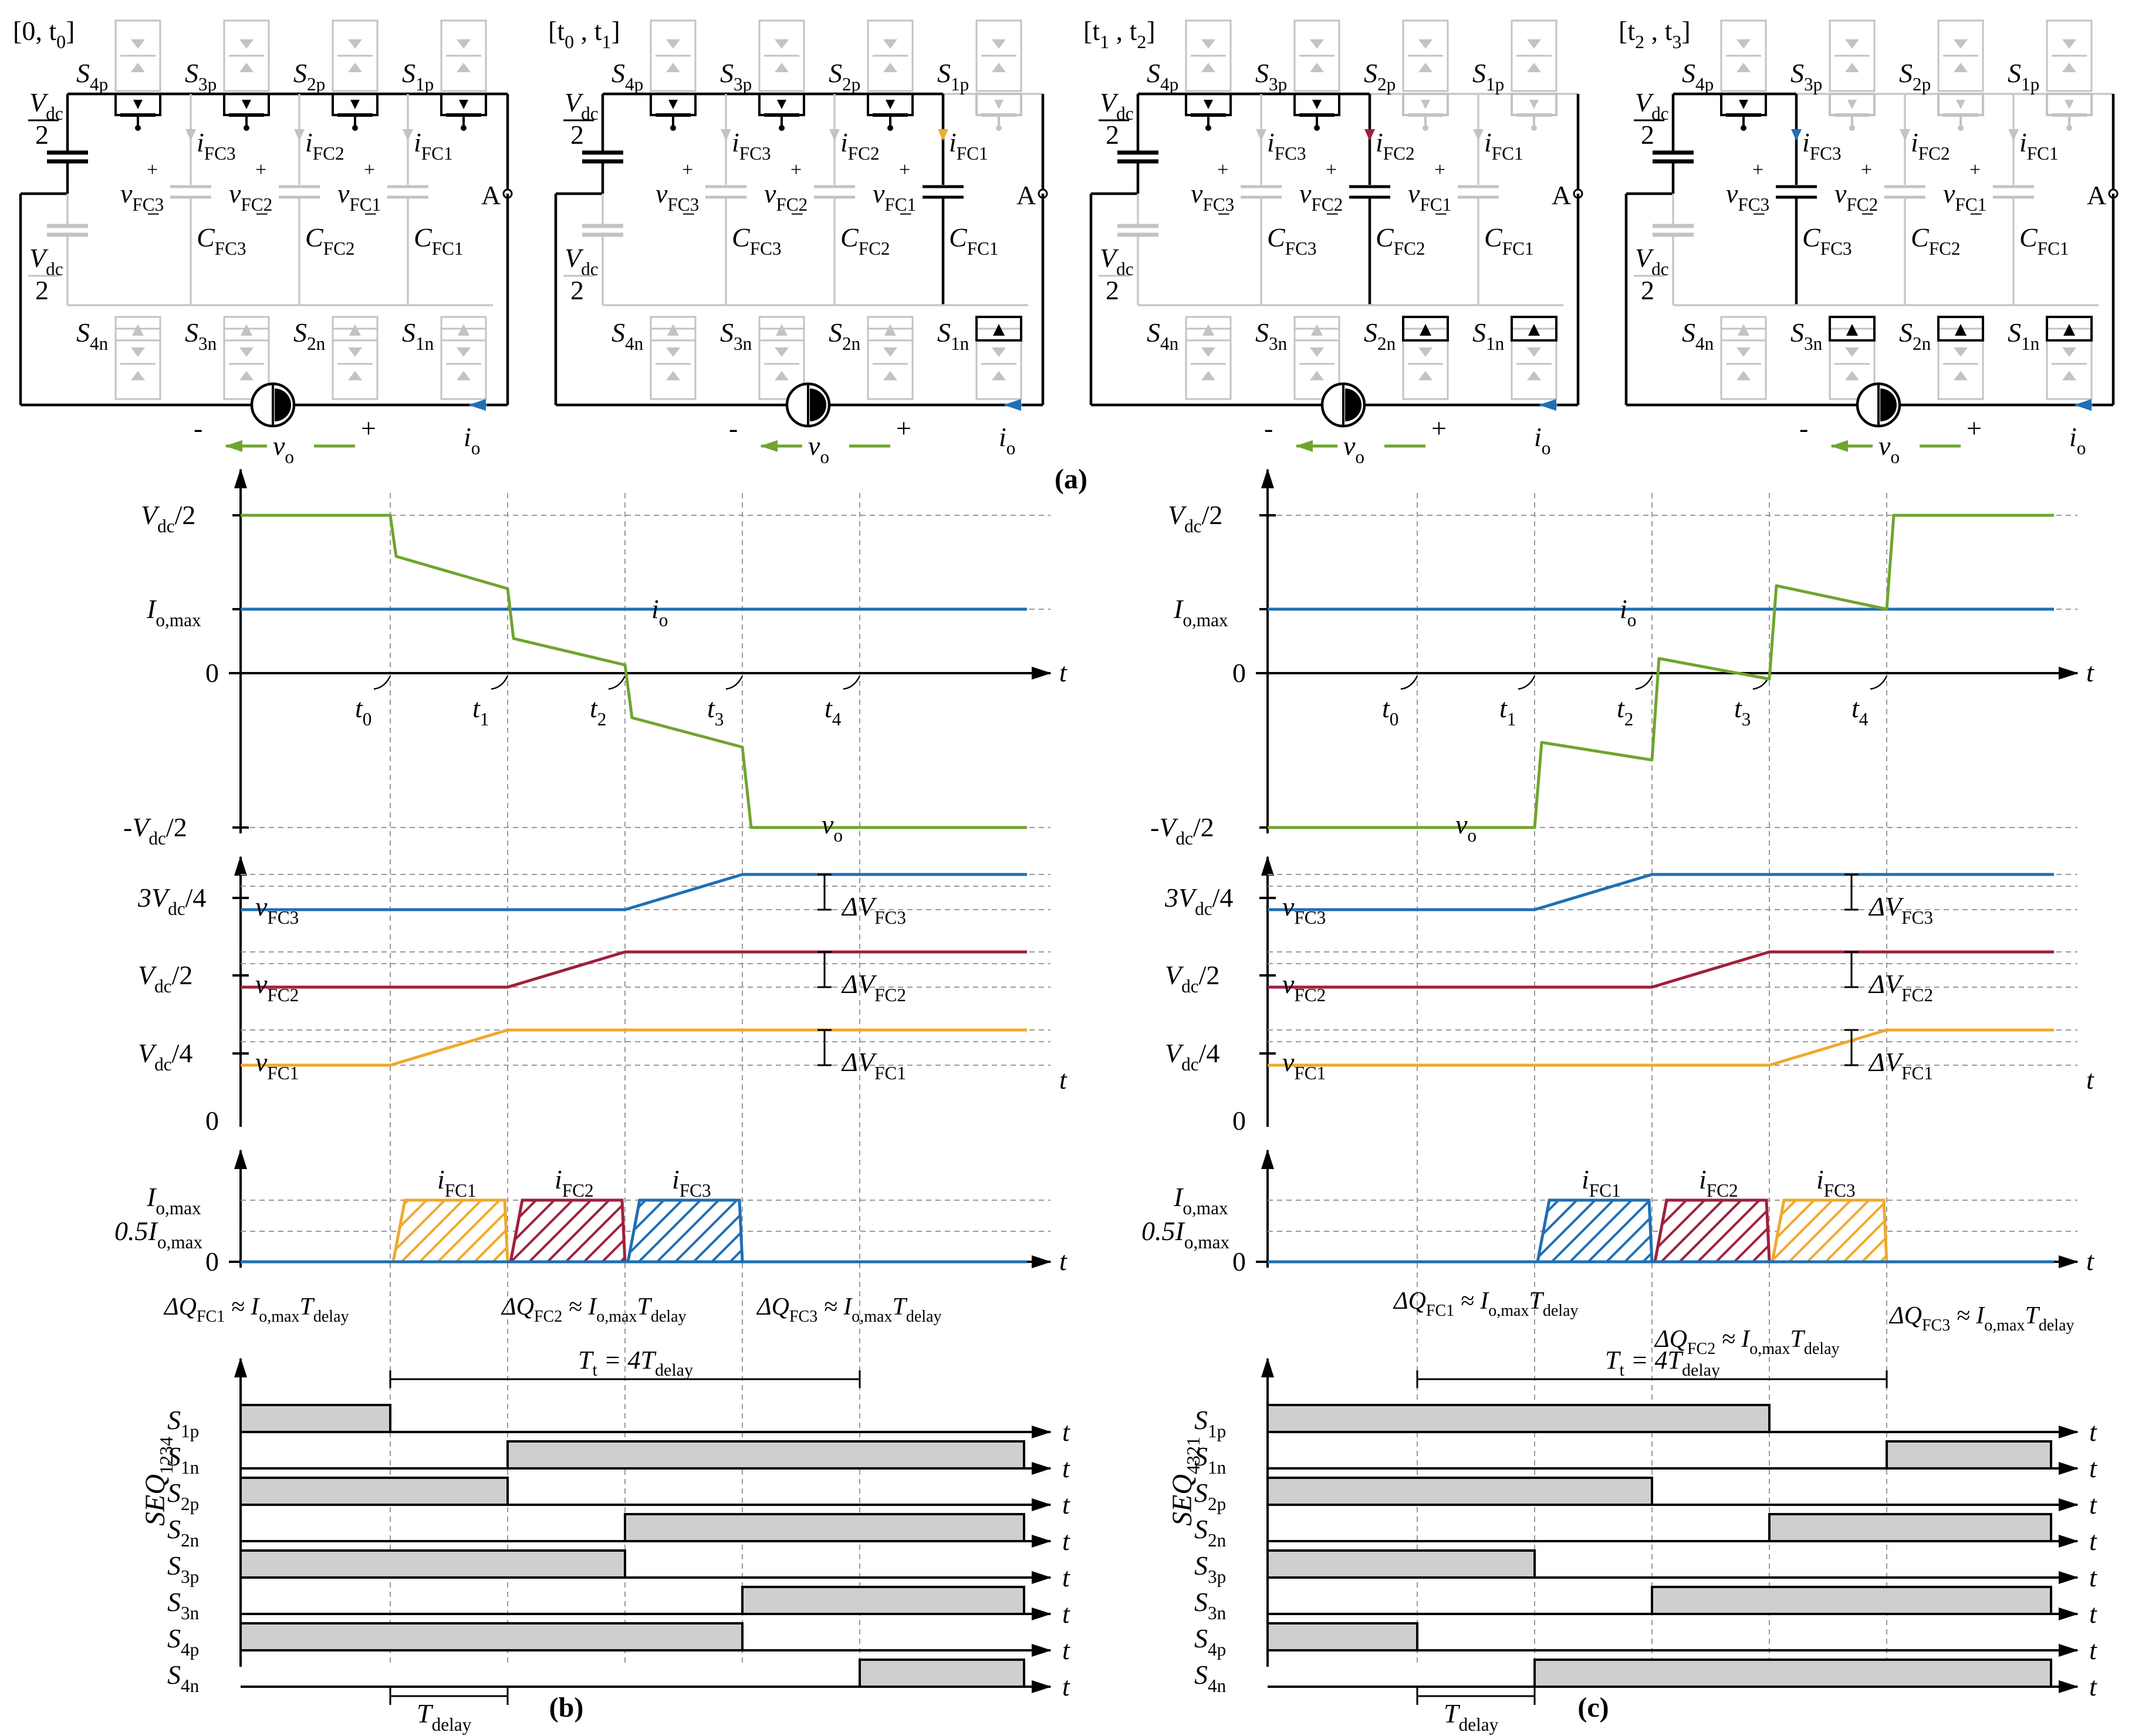  Describe the element at coordinates (174, 1602) in the screenshot. I see `label-main: S` at that location.